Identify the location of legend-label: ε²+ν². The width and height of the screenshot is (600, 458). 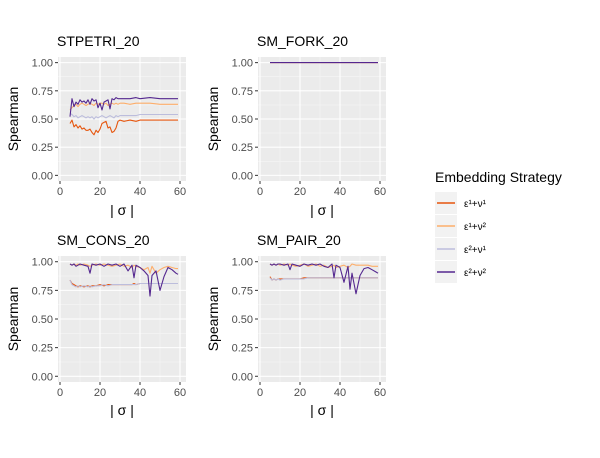
(475, 273).